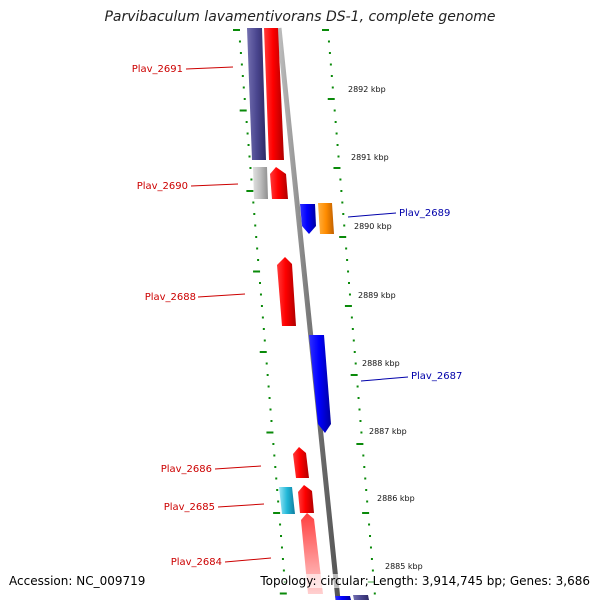  Describe the element at coordinates (157, 69) in the screenshot. I see `gene-label-plav-2691: Plav_2691` at that location.